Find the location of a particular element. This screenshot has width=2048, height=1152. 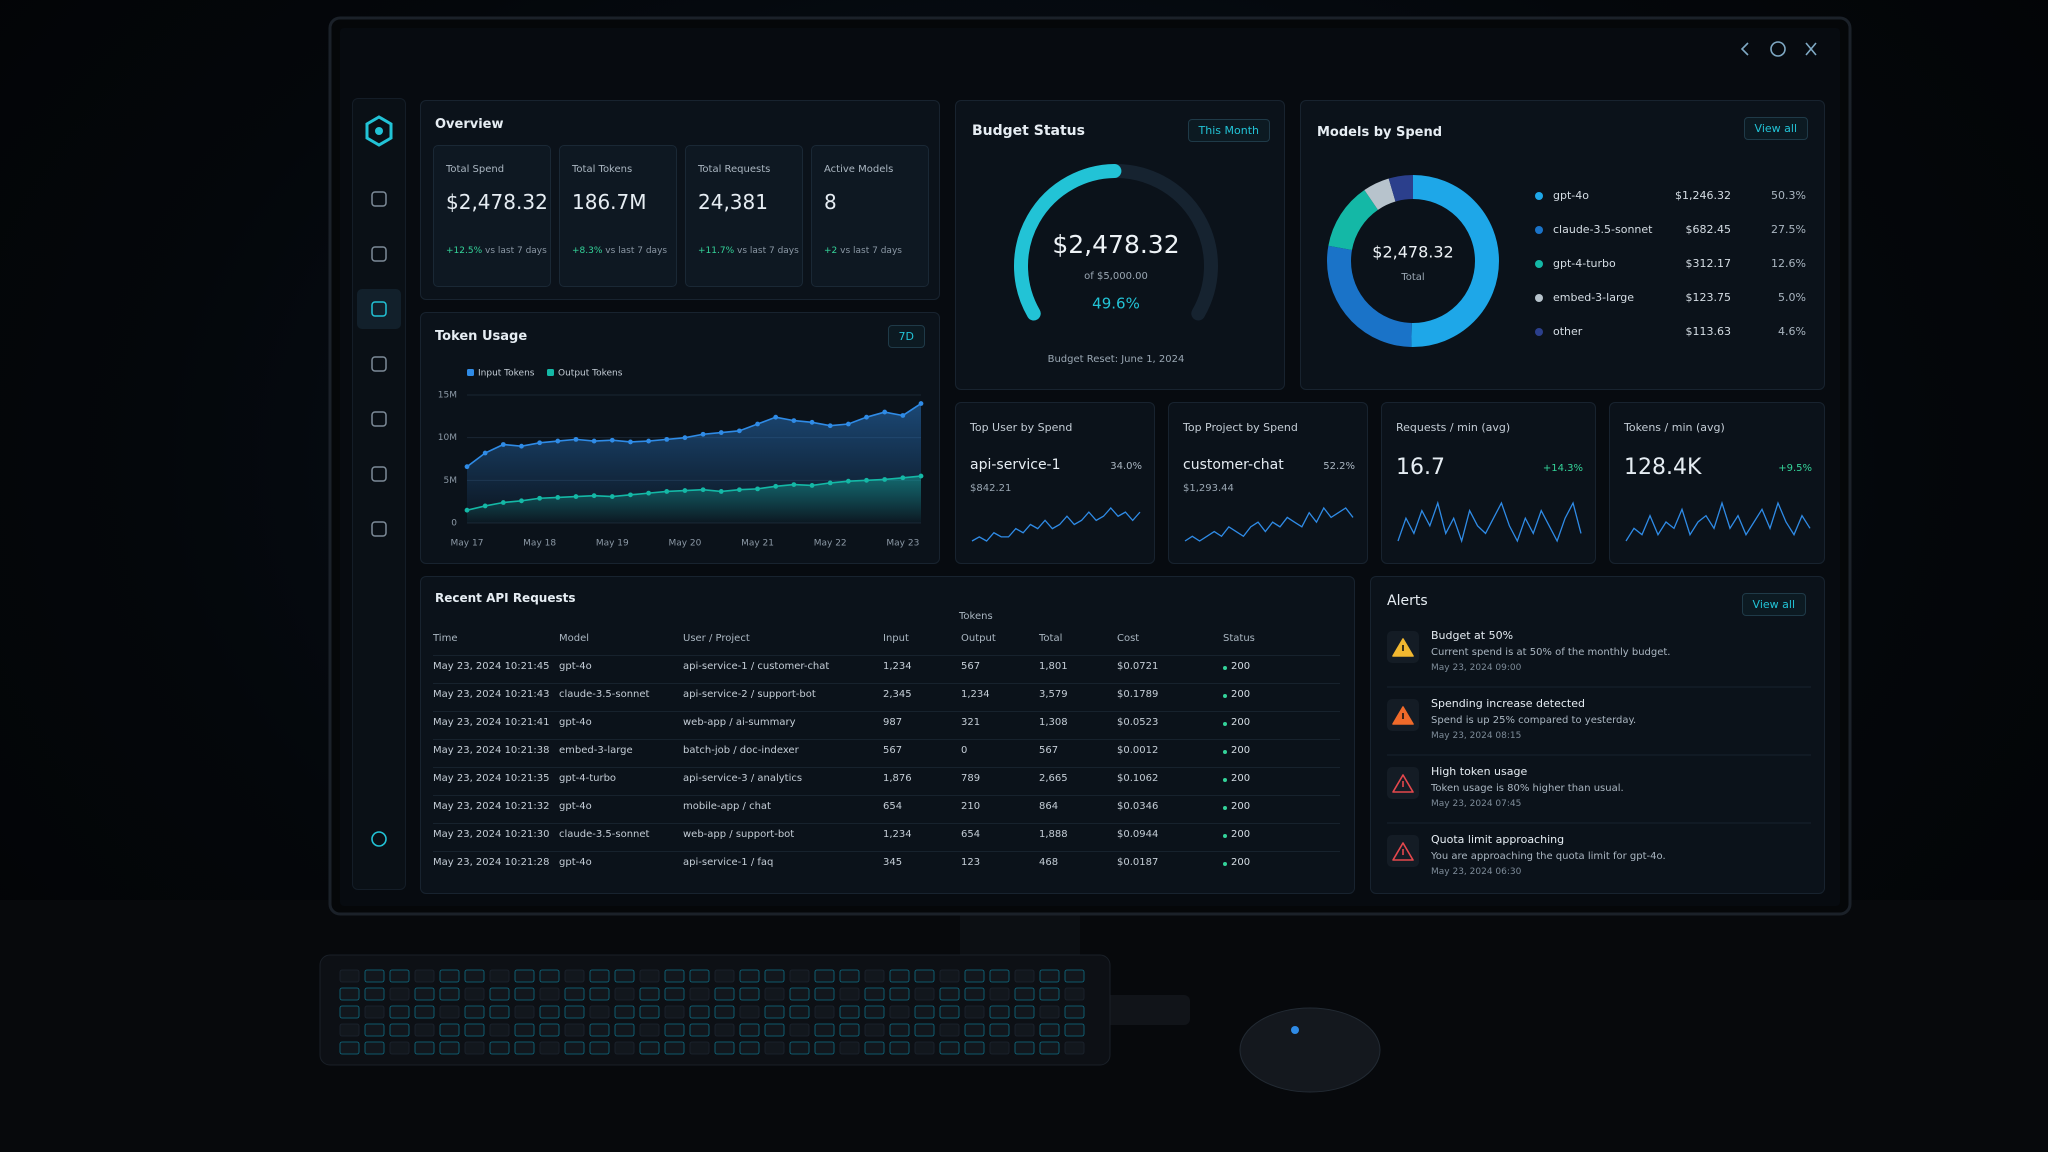

mouse is located at coordinates (1310, 1050).